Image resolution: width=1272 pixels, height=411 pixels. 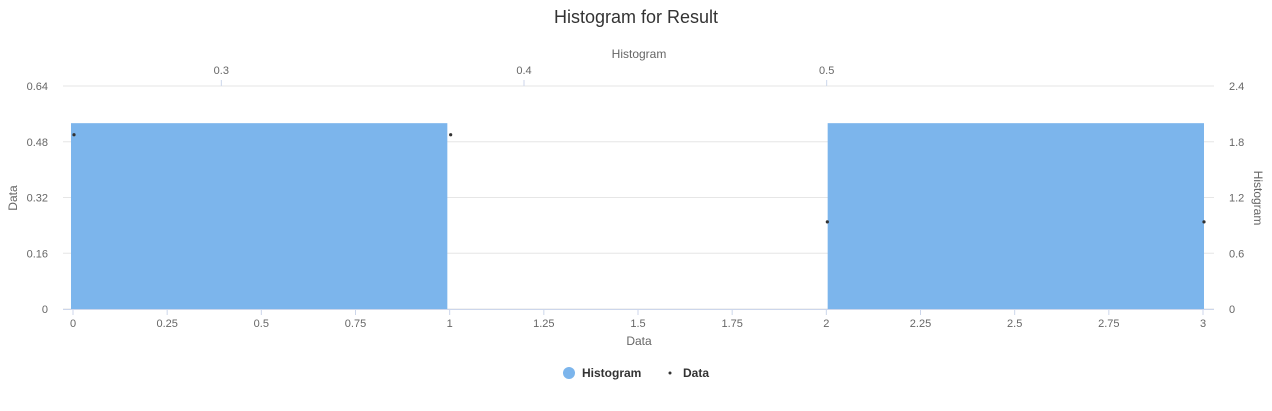 What do you see at coordinates (543, 324) in the screenshot?
I see `x-tick-label: 1.25` at bounding box center [543, 324].